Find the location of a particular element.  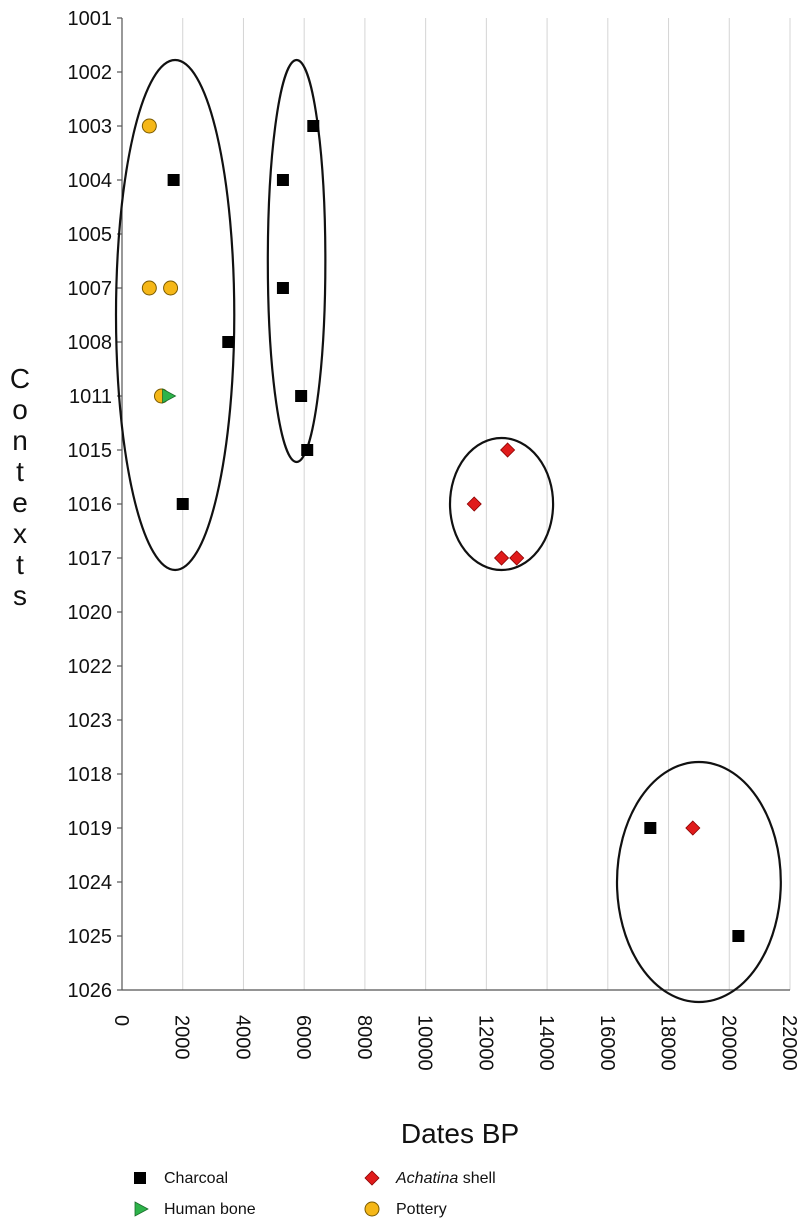

y-tick-label: 1004 is located at coordinates (90, 181).